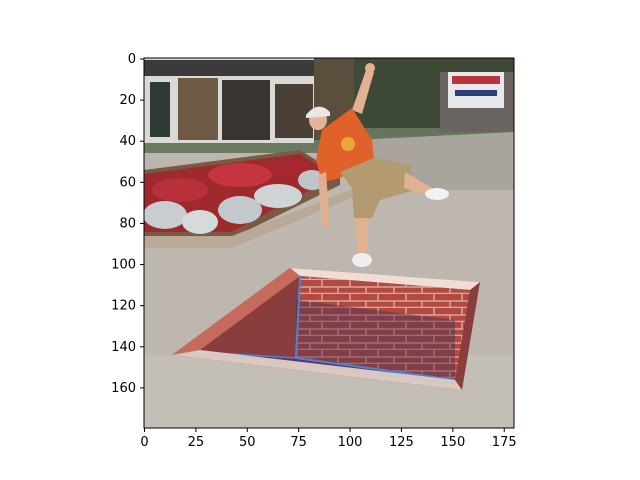  I want to click on x-tick-label: 0, so click(144, 442).